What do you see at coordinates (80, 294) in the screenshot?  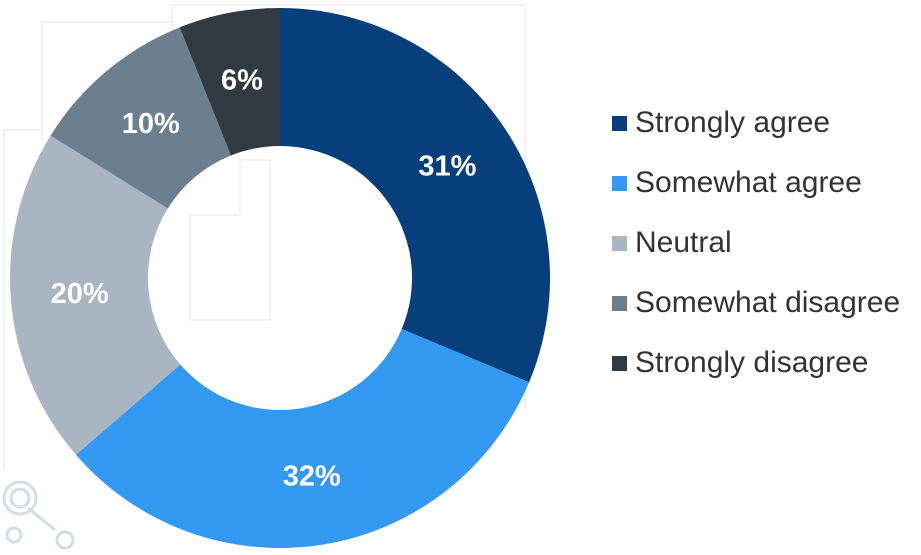 I see `slice-label-neutral: 20%` at bounding box center [80, 294].